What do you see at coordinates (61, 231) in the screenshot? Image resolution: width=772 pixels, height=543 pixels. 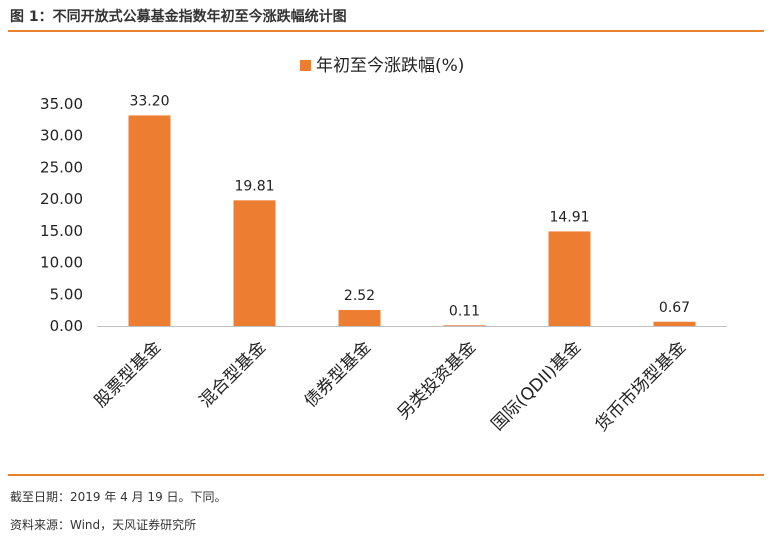 I see `y-tick-label: 15.00` at bounding box center [61, 231].